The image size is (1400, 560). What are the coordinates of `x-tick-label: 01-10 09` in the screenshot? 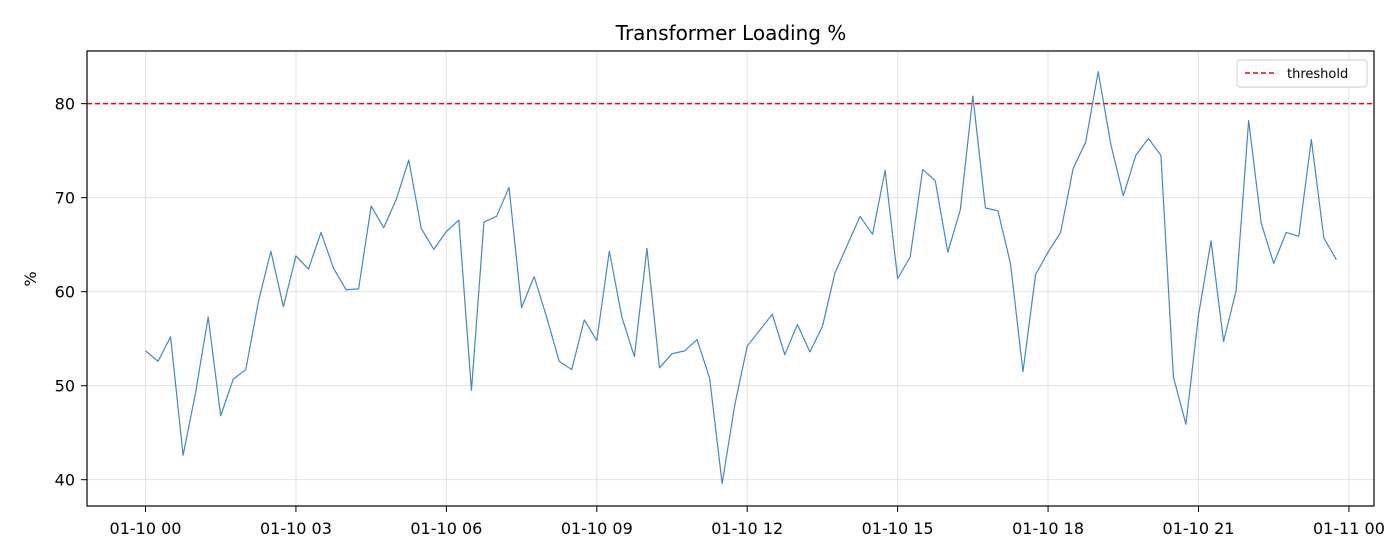 It's located at (597, 528).